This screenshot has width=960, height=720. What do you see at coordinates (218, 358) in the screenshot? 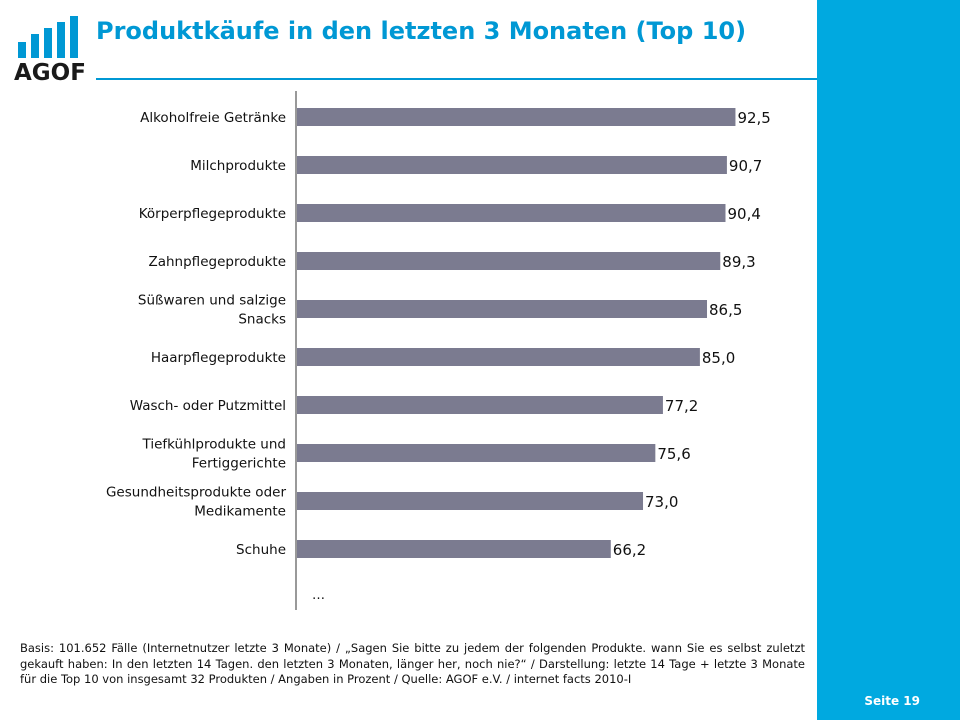
I see `category-label: Haarpflegeprodukte` at bounding box center [218, 358].